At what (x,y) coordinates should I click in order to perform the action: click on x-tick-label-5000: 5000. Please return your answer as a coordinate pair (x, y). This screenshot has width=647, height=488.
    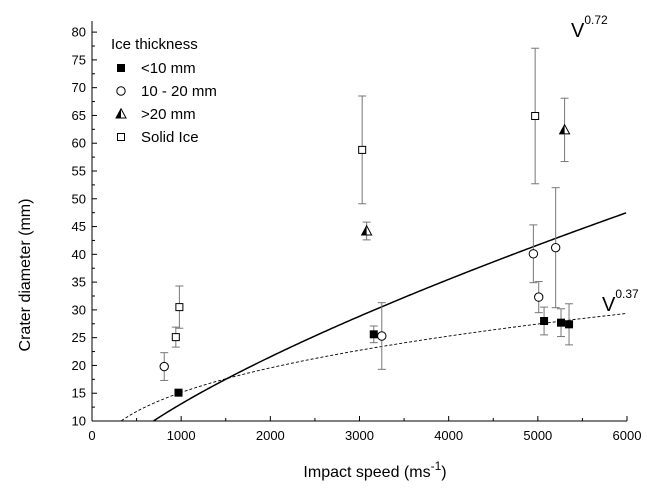
    Looking at the image, I should click on (537, 435).